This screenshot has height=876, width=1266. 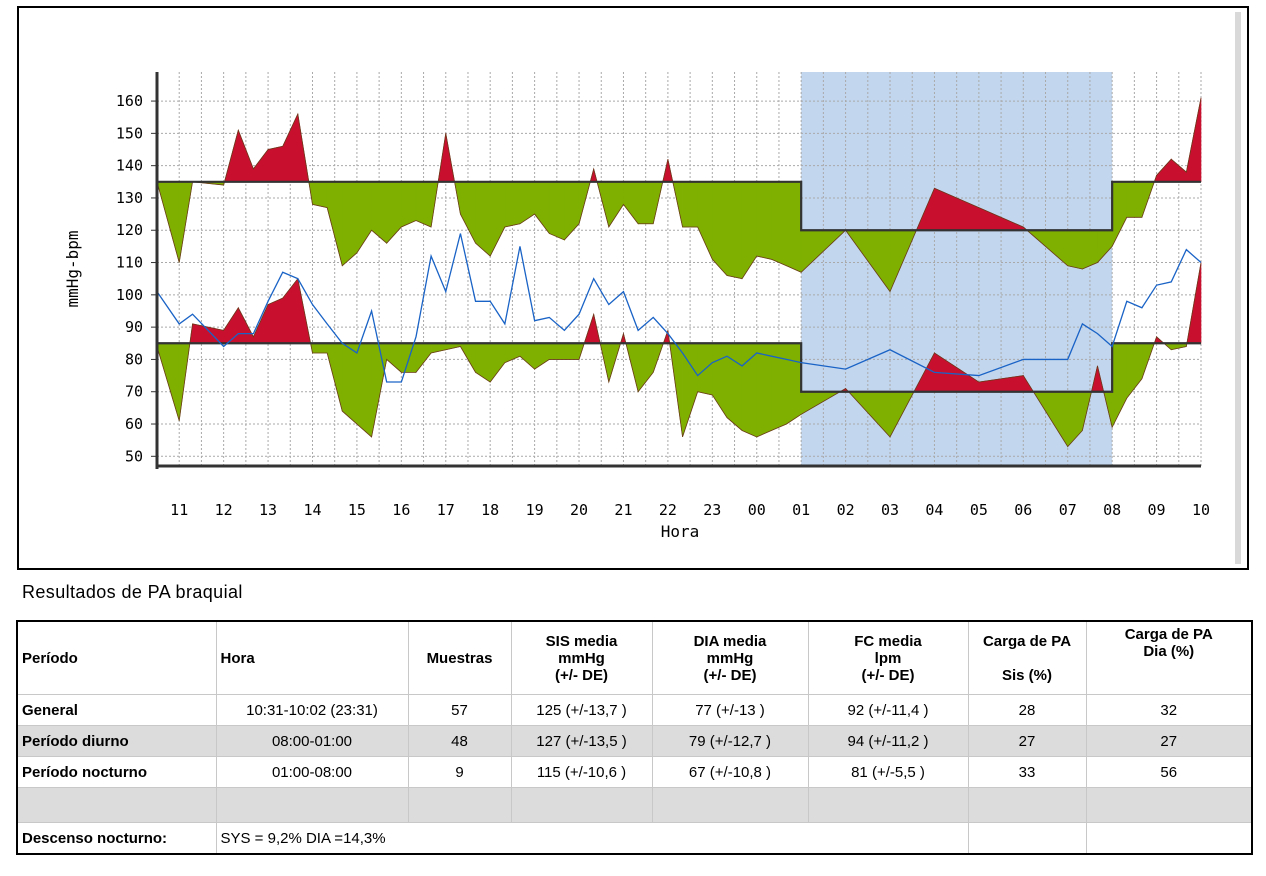 What do you see at coordinates (757, 510) in the screenshot?
I see `x-tick-label: 00` at bounding box center [757, 510].